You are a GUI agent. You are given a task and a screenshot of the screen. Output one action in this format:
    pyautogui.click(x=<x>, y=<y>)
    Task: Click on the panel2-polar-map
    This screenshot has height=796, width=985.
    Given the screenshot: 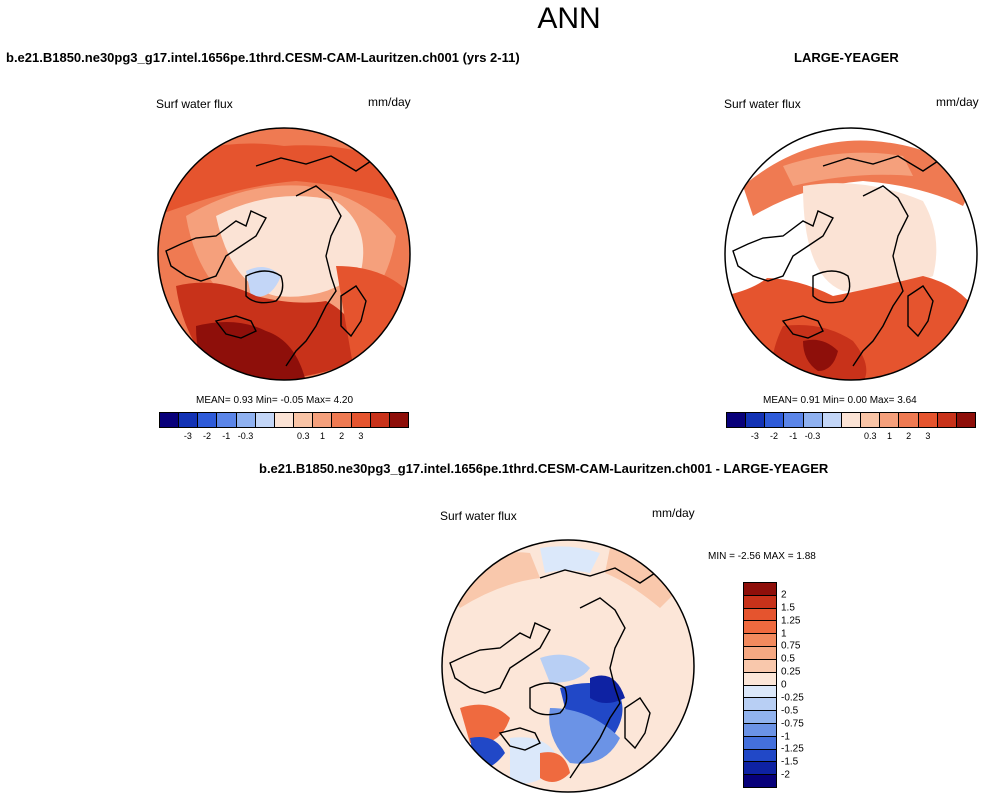 What is the action you would take?
    pyautogui.click(x=851, y=254)
    